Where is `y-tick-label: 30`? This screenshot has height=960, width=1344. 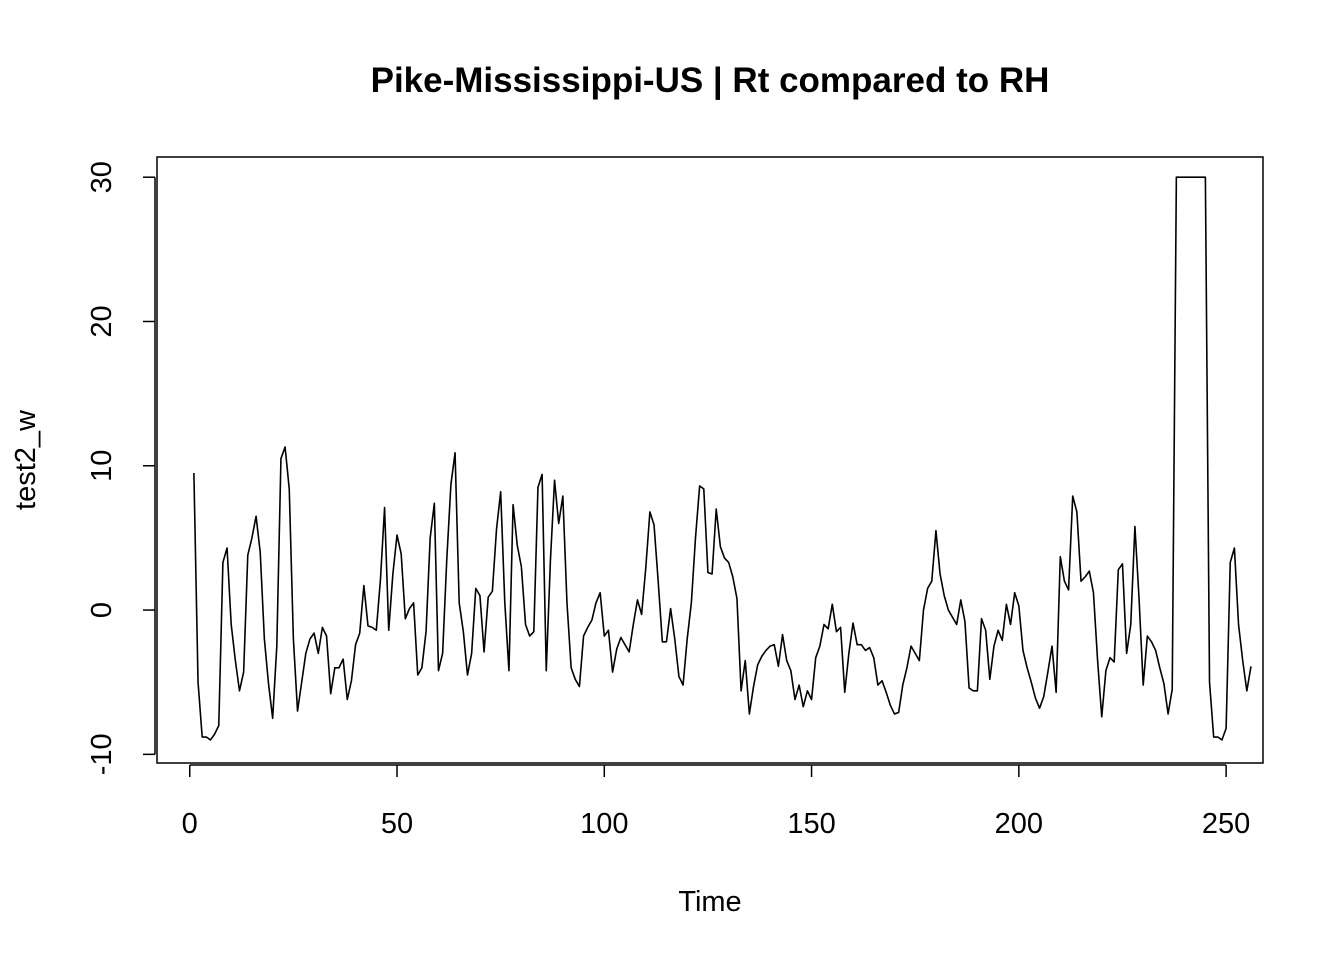
y-tick-label: 30 is located at coordinates (102, 177).